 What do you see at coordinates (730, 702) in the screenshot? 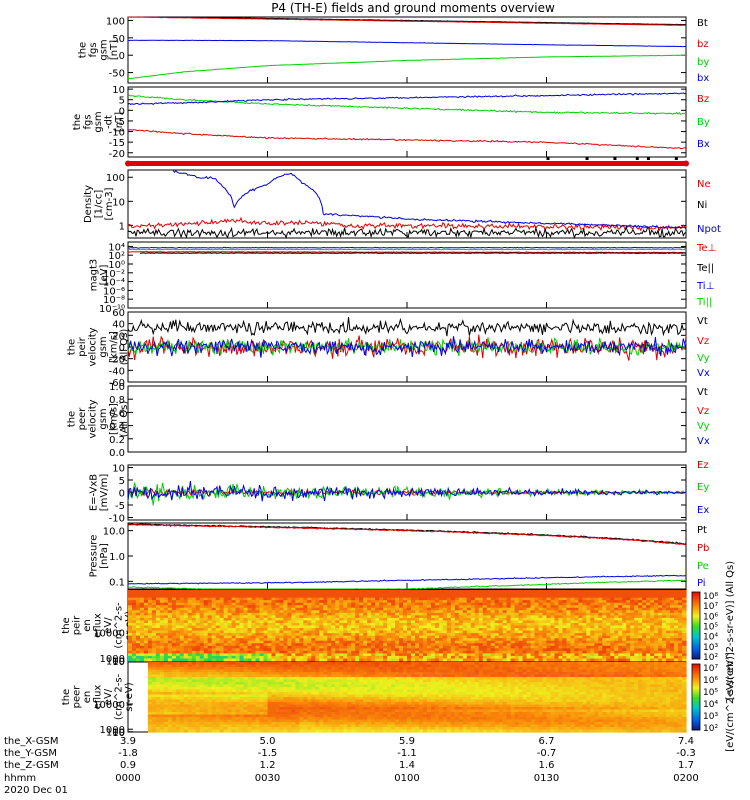
I see `colorbar-label: [eV/(cm^2-s-sr-eV)]` at bounding box center [730, 702].